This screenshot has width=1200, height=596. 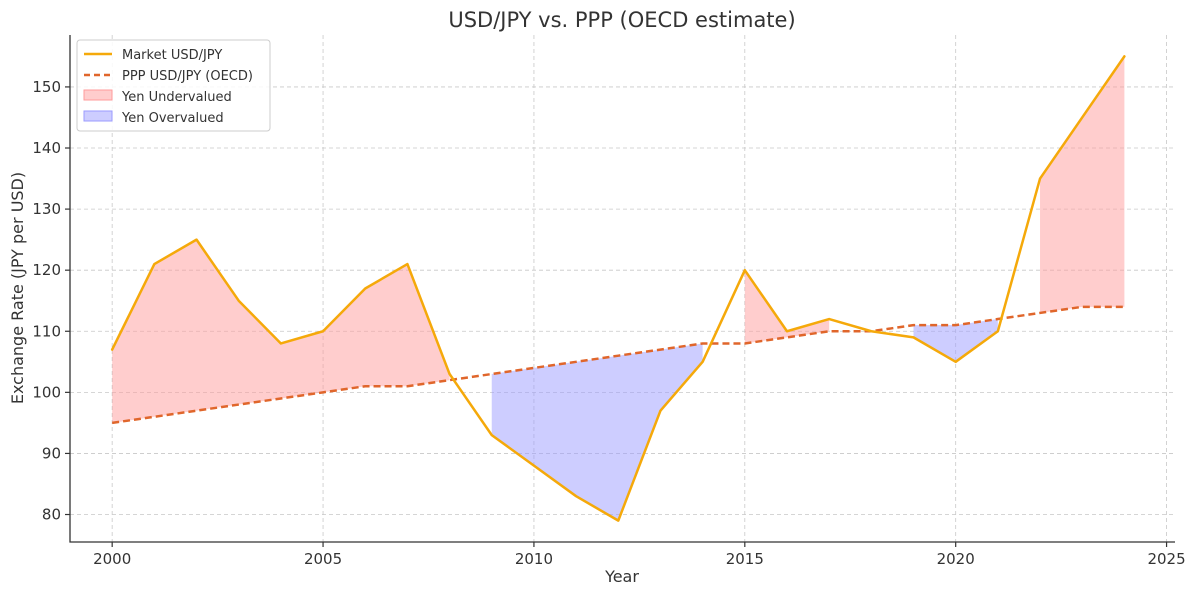 I want to click on x-axis-label: Year, so click(x=621, y=576).